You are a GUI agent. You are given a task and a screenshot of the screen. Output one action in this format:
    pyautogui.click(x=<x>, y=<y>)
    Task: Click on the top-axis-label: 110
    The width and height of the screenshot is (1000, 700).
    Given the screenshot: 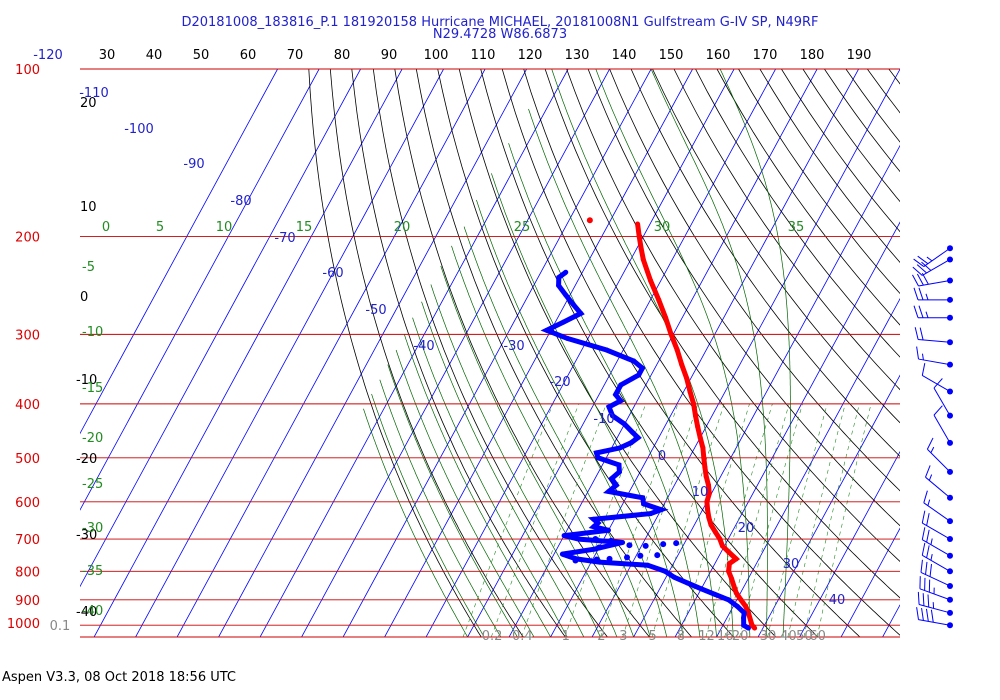 What is the action you would take?
    pyautogui.click(x=483, y=55)
    